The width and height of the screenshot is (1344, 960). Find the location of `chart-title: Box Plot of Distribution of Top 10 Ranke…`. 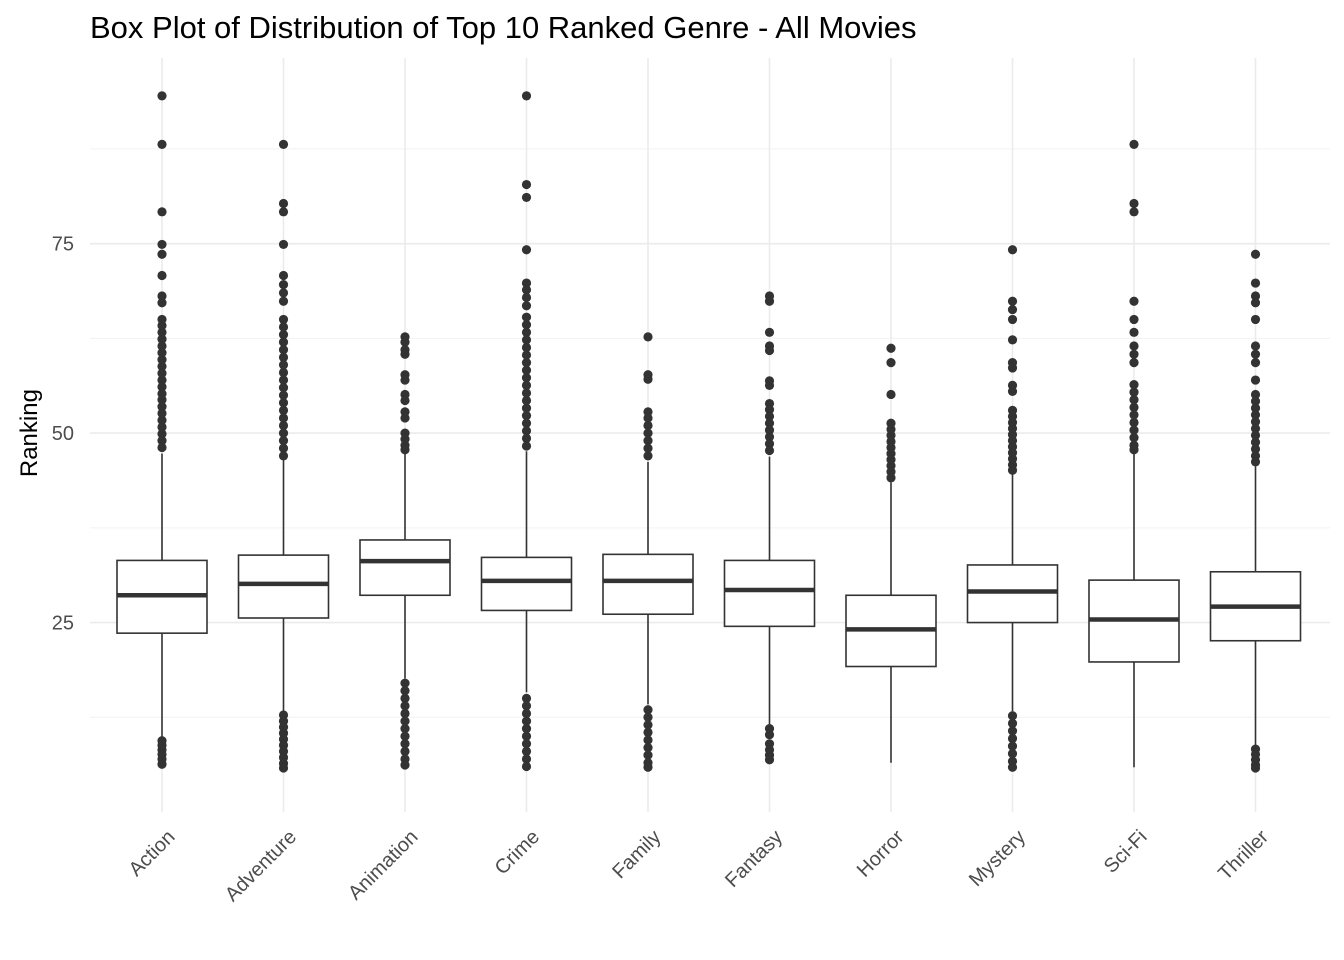

chart-title: Box Plot of Distribution of Top 10 Ranke… is located at coordinates (503, 27).